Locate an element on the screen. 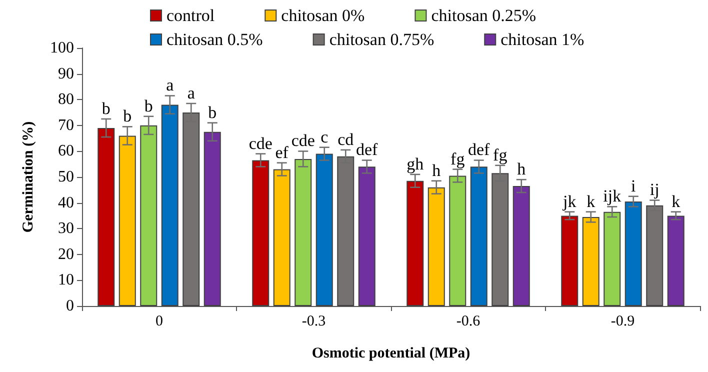 The width and height of the screenshot is (708, 372). y-tick-label: 40 is located at coordinates (66, 203).